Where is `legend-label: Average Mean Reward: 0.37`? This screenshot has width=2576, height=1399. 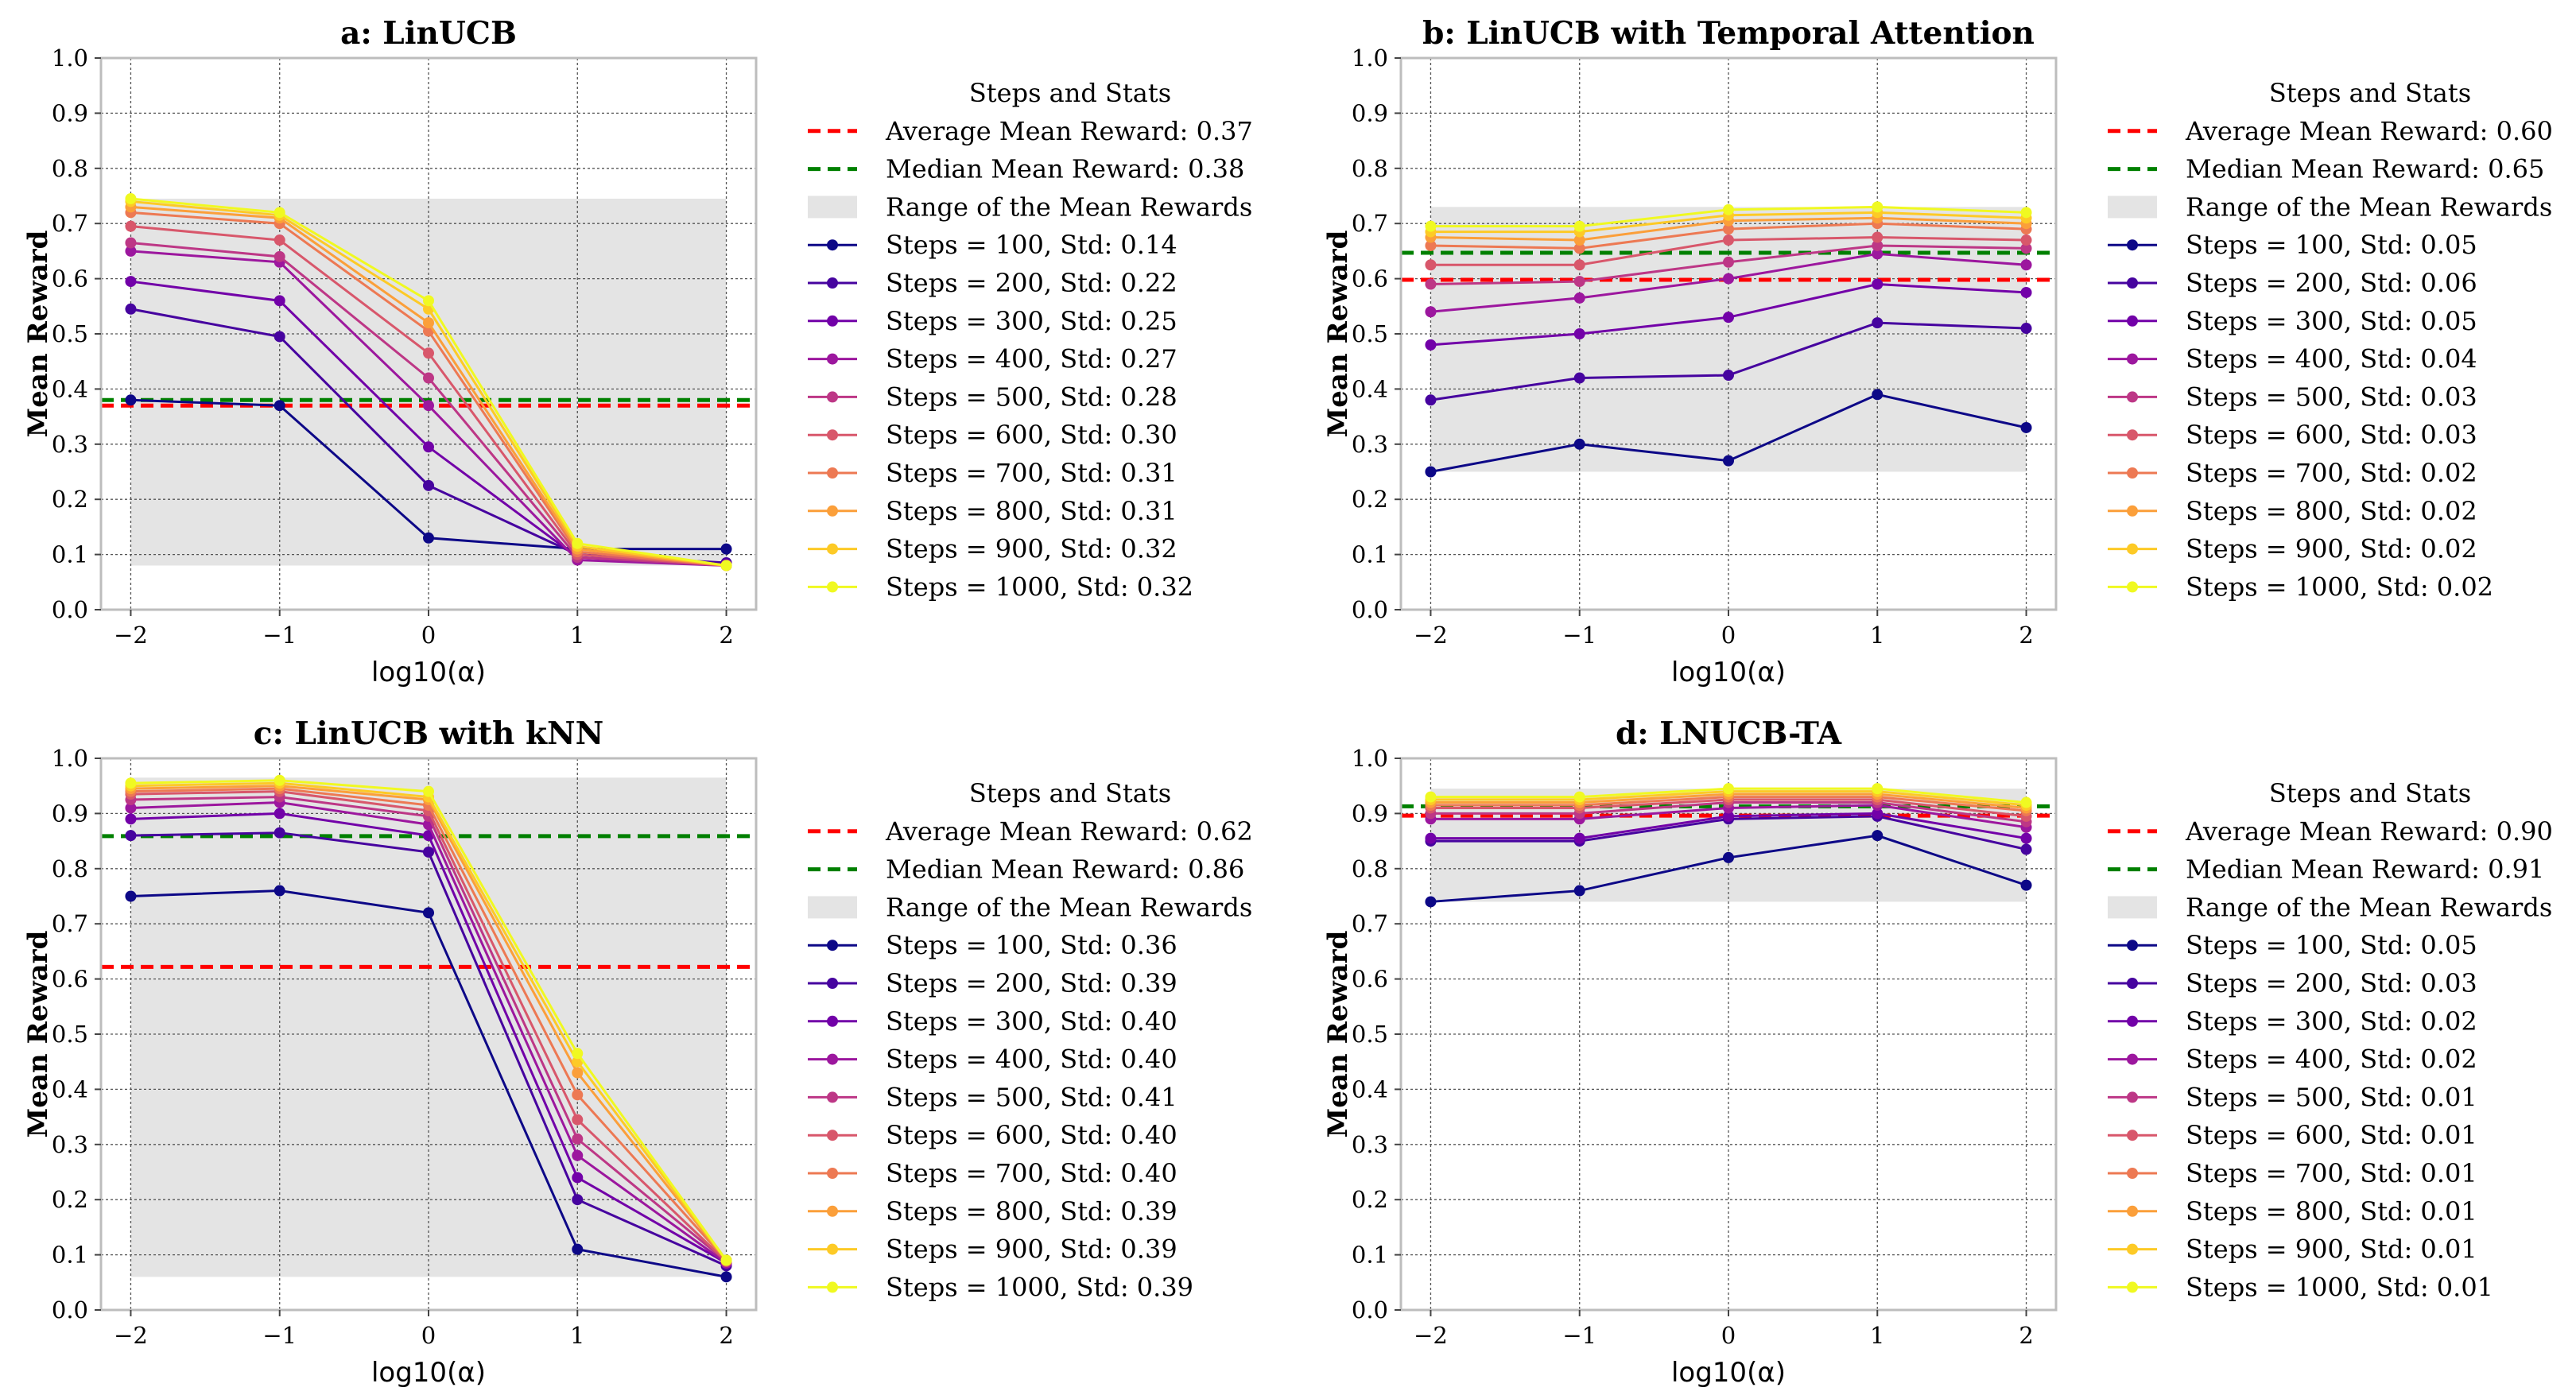
legend-label: Average Mean Reward: 0.37 is located at coordinates (1069, 131).